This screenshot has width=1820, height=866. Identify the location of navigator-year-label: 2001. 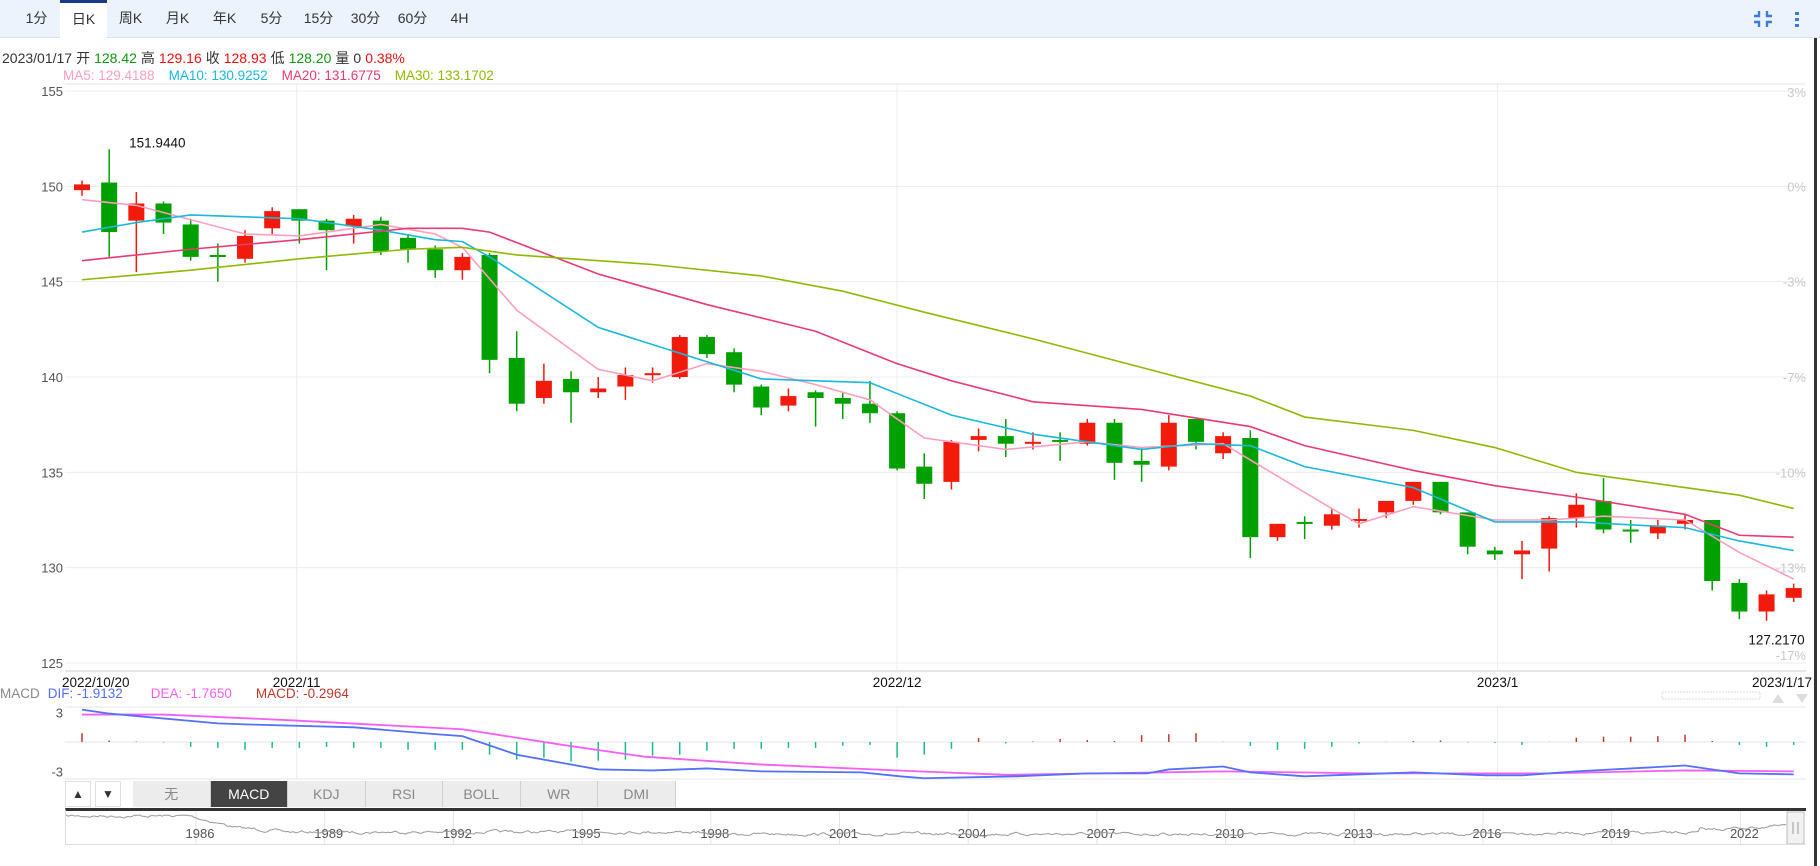
(843, 833).